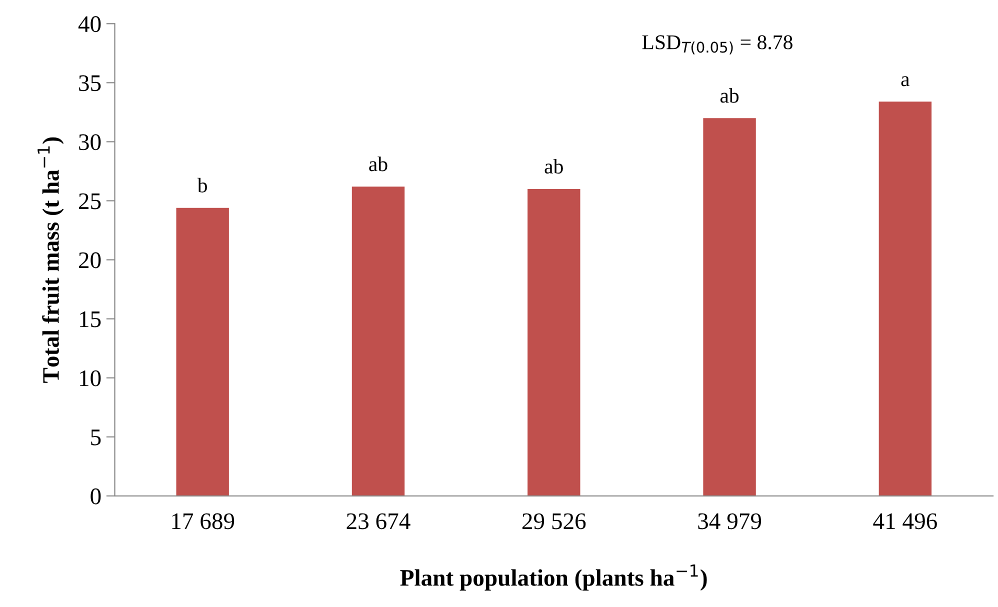 The image size is (998, 607). What do you see at coordinates (203, 521) in the screenshot?
I see `x-tick-label: 17 689` at bounding box center [203, 521].